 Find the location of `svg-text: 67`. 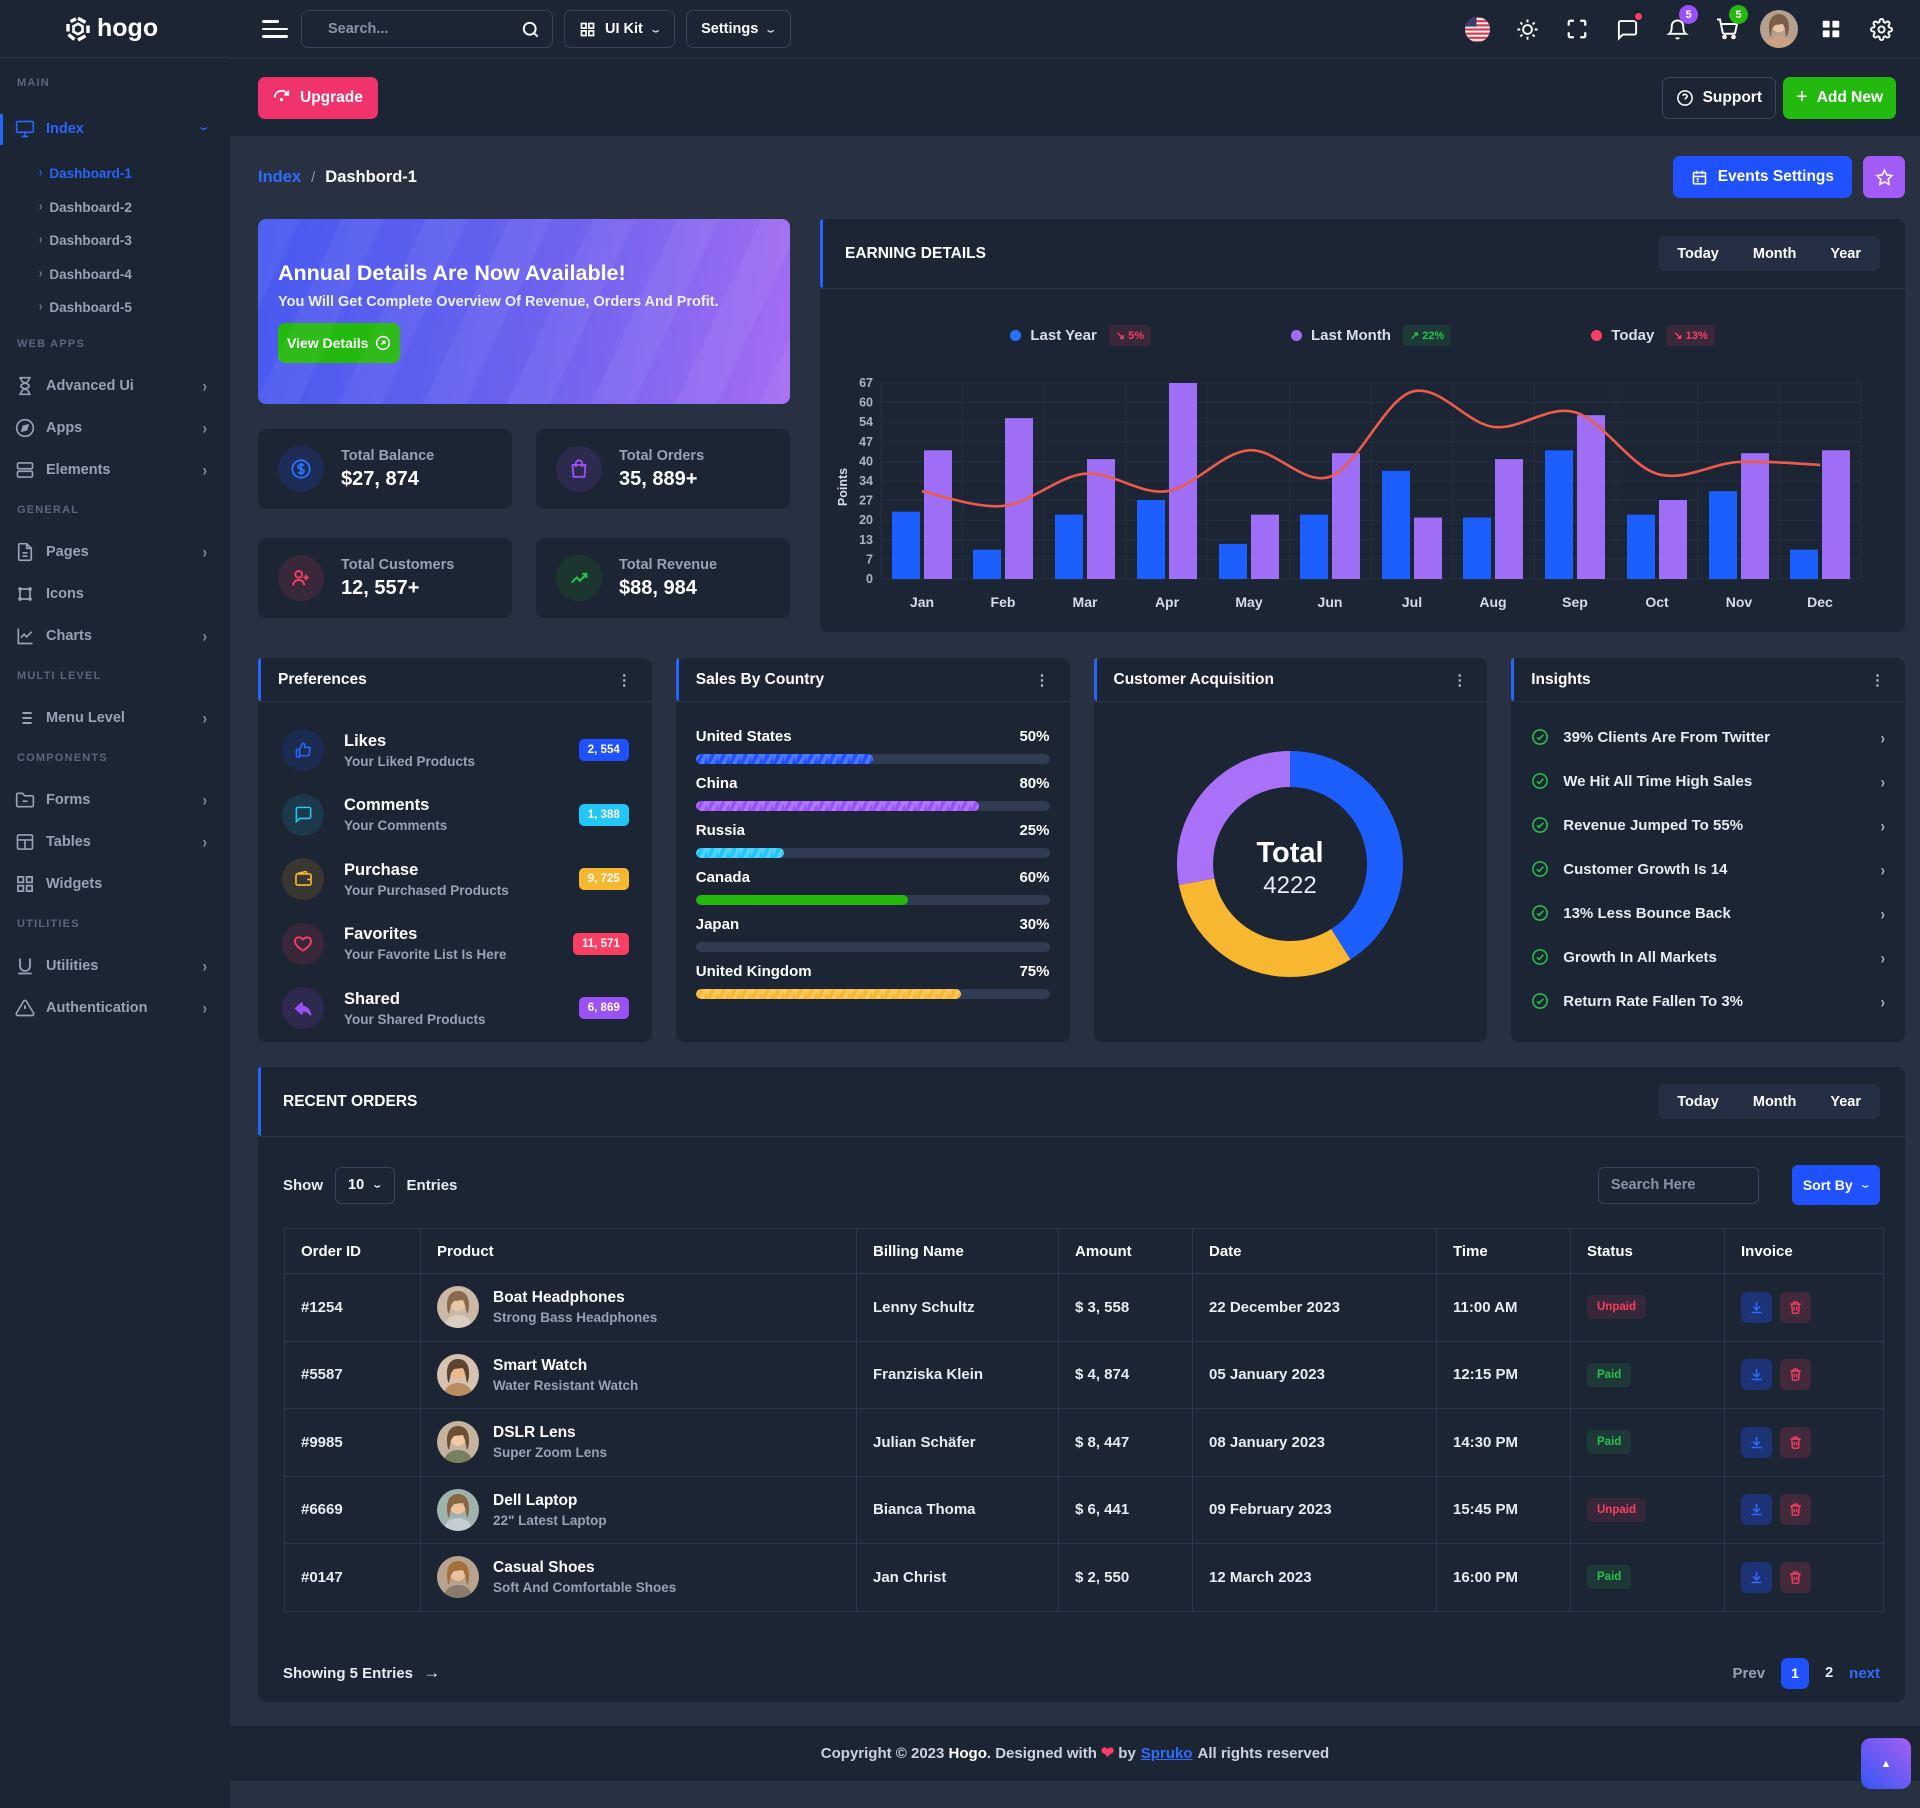

svg-text: 67 is located at coordinates (866, 383).